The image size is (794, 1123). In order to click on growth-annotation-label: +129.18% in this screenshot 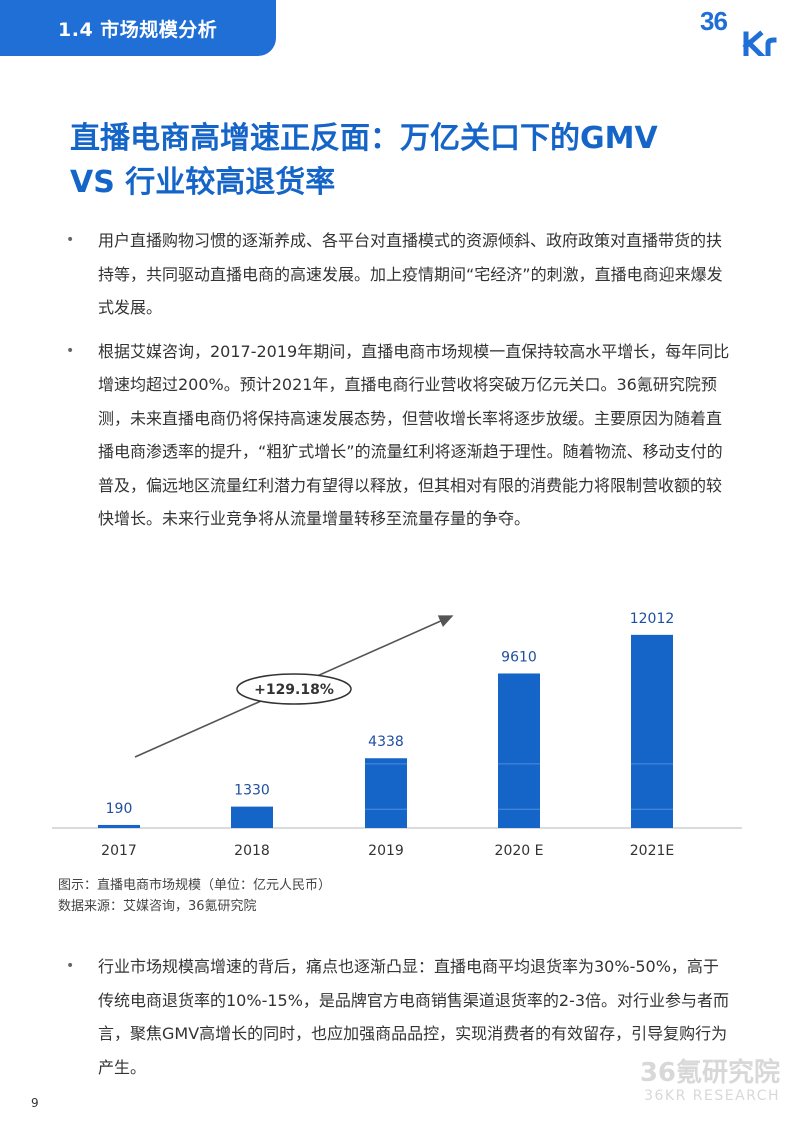, I will do `click(294, 690)`.